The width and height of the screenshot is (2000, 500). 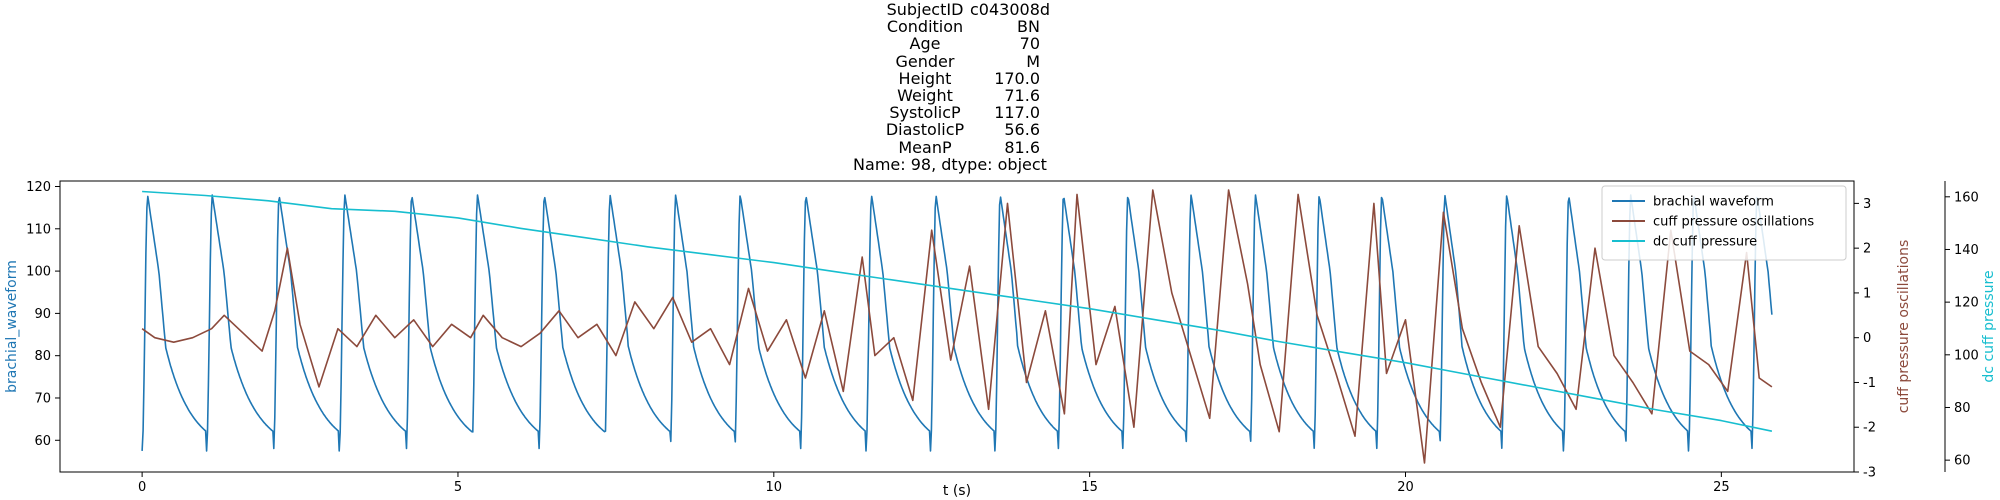 I want to click on right1-tick-label: 2, so click(x=1867, y=249).